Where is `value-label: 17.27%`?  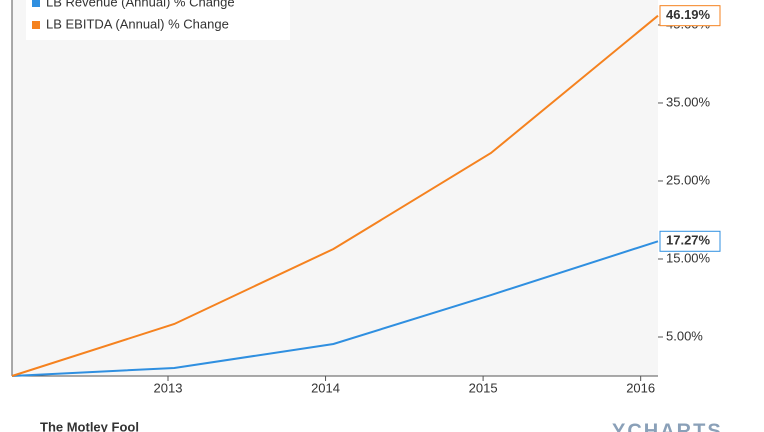 value-label: 17.27% is located at coordinates (688, 240).